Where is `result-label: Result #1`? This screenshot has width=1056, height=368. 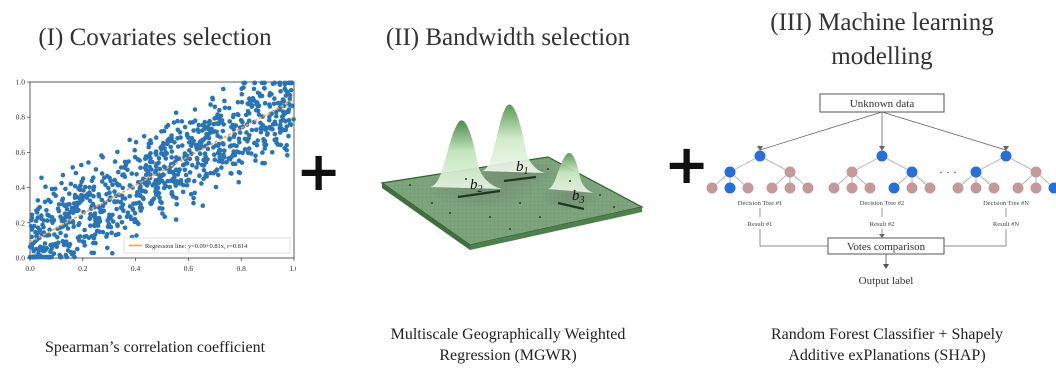 result-label: Result #1 is located at coordinates (760, 224).